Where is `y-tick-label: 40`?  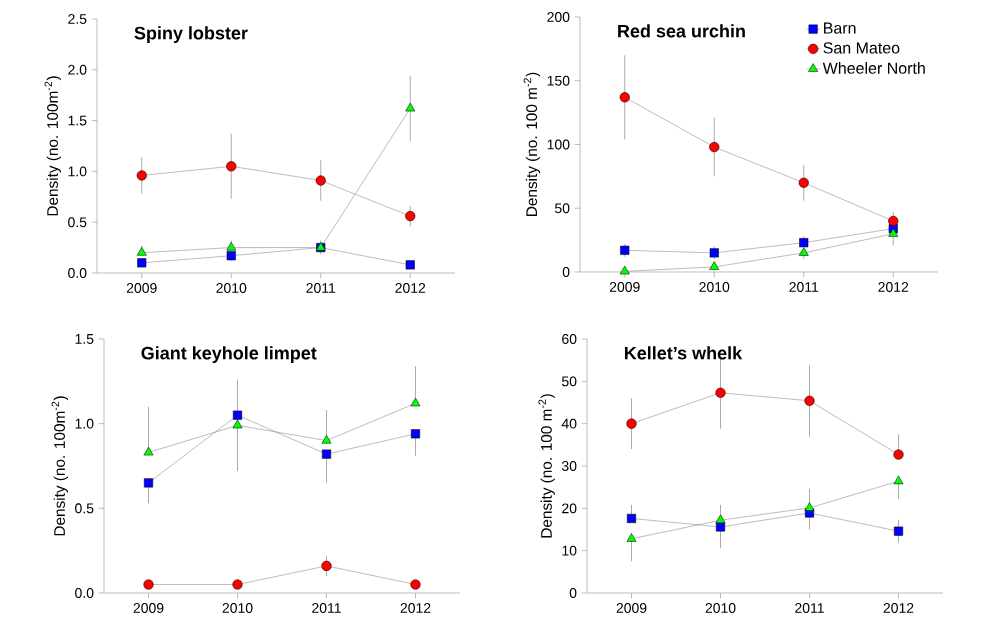 y-tick-label: 40 is located at coordinates (569, 423).